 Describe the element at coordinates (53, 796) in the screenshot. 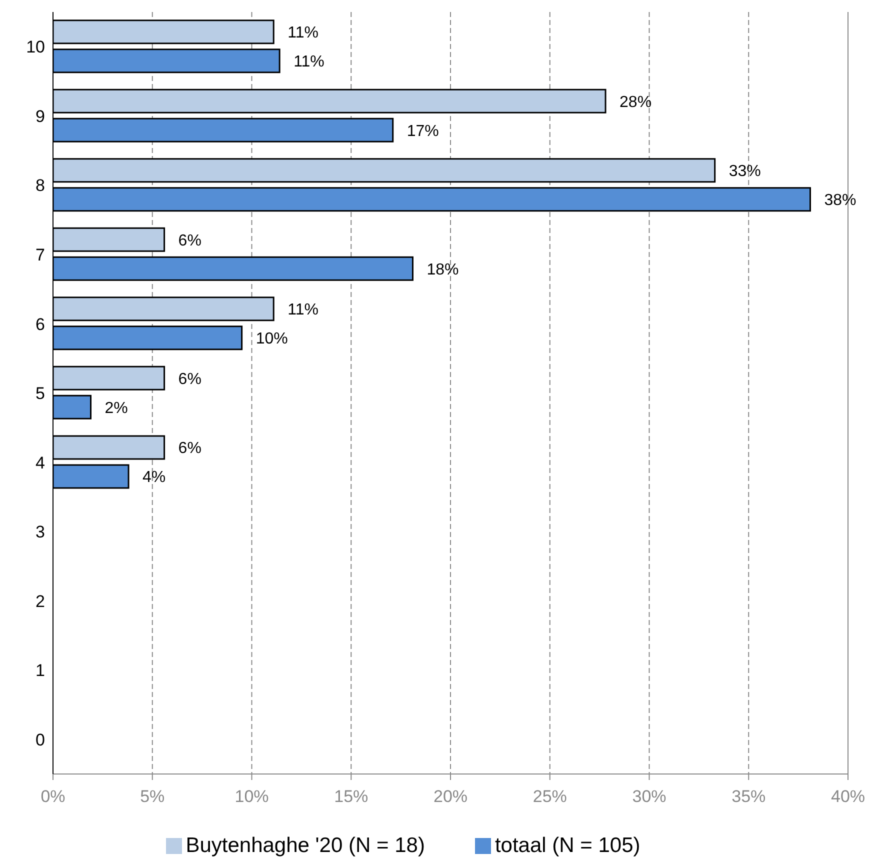

I see `x-tick-label: 0%` at that location.